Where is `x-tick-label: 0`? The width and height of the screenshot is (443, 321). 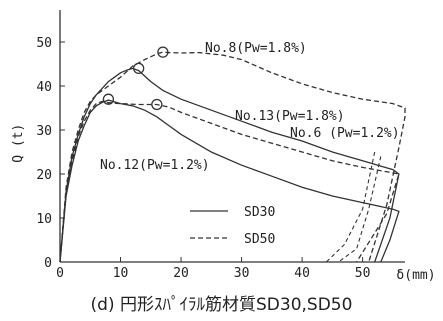
x-tick-label: 0 is located at coordinates (60, 273).